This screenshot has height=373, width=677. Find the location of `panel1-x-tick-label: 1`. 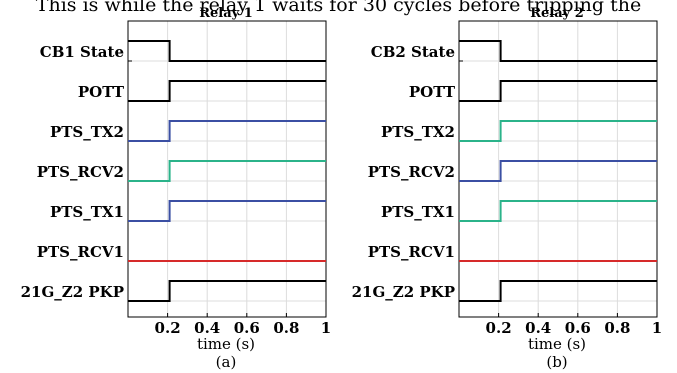

panel1-x-tick-label: 1 is located at coordinates (326, 328).